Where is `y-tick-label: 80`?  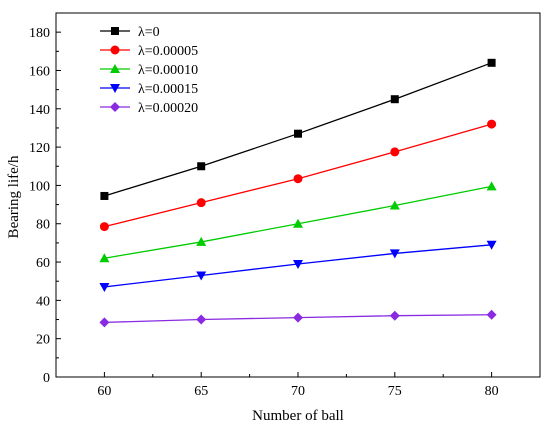
y-tick-label: 80 is located at coordinates (43, 225).